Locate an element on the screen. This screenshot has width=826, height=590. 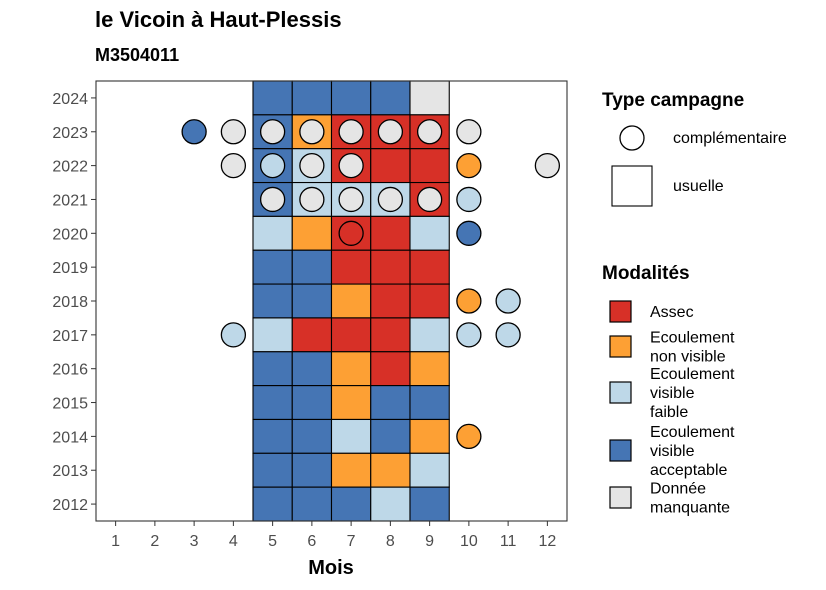
legend-key-ecoulement-non-visible is located at coordinates (620, 346).